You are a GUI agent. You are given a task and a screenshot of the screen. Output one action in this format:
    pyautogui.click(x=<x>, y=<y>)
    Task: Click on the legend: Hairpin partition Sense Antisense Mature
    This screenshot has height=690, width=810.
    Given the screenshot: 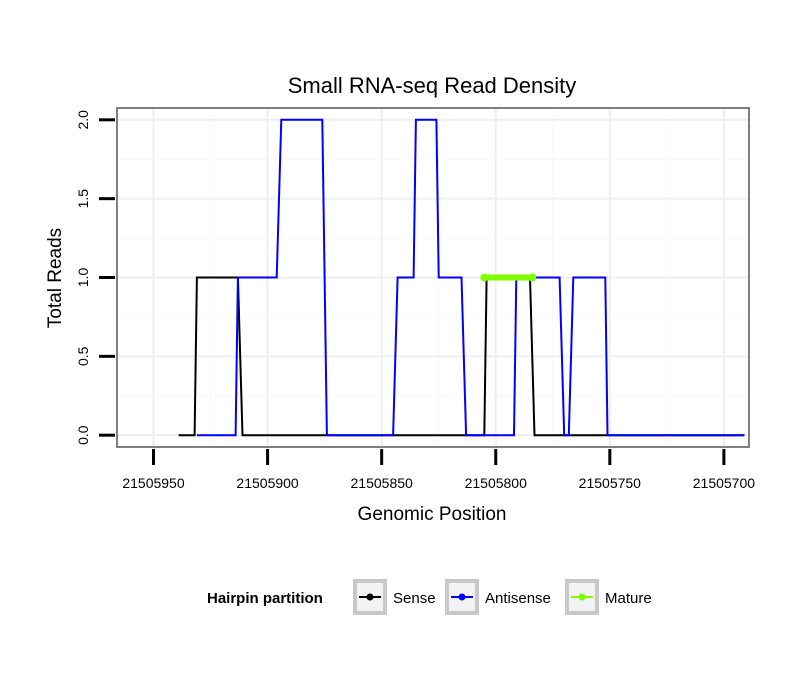 What is the action you would take?
    pyautogui.click(x=429, y=597)
    